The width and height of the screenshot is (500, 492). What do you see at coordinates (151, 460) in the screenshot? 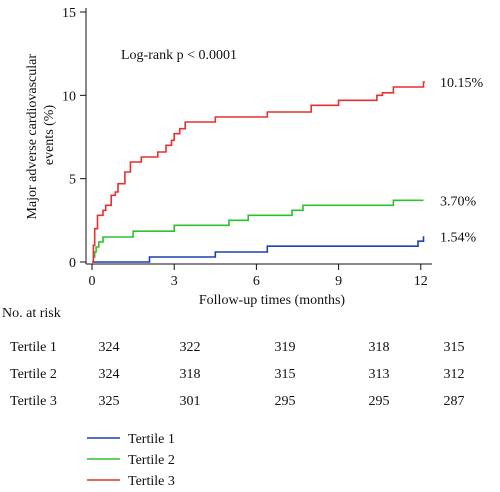
I see `legend-label: Tertile 2` at bounding box center [151, 460].